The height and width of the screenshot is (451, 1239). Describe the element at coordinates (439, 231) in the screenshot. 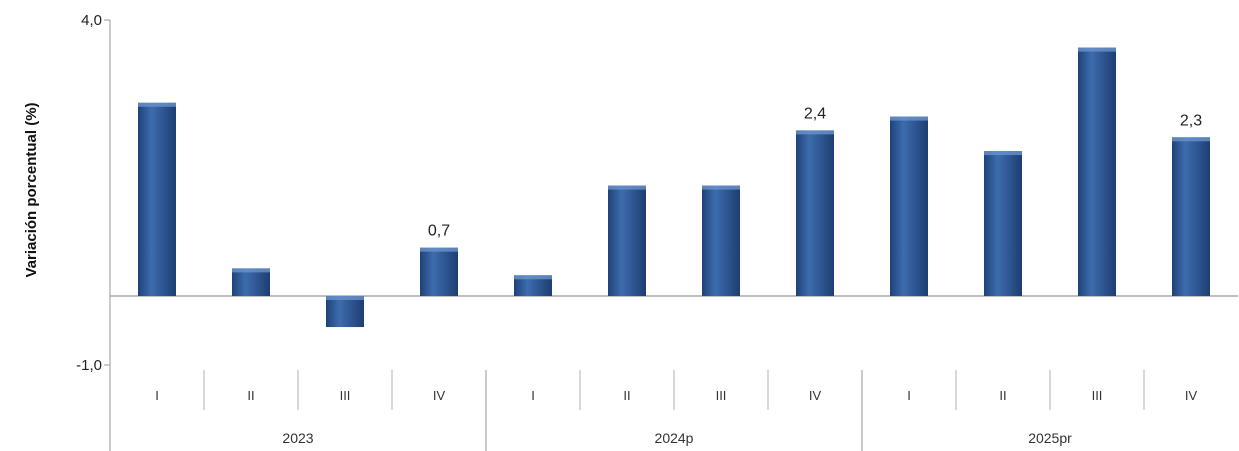

I see `data-label: 0,7` at that location.